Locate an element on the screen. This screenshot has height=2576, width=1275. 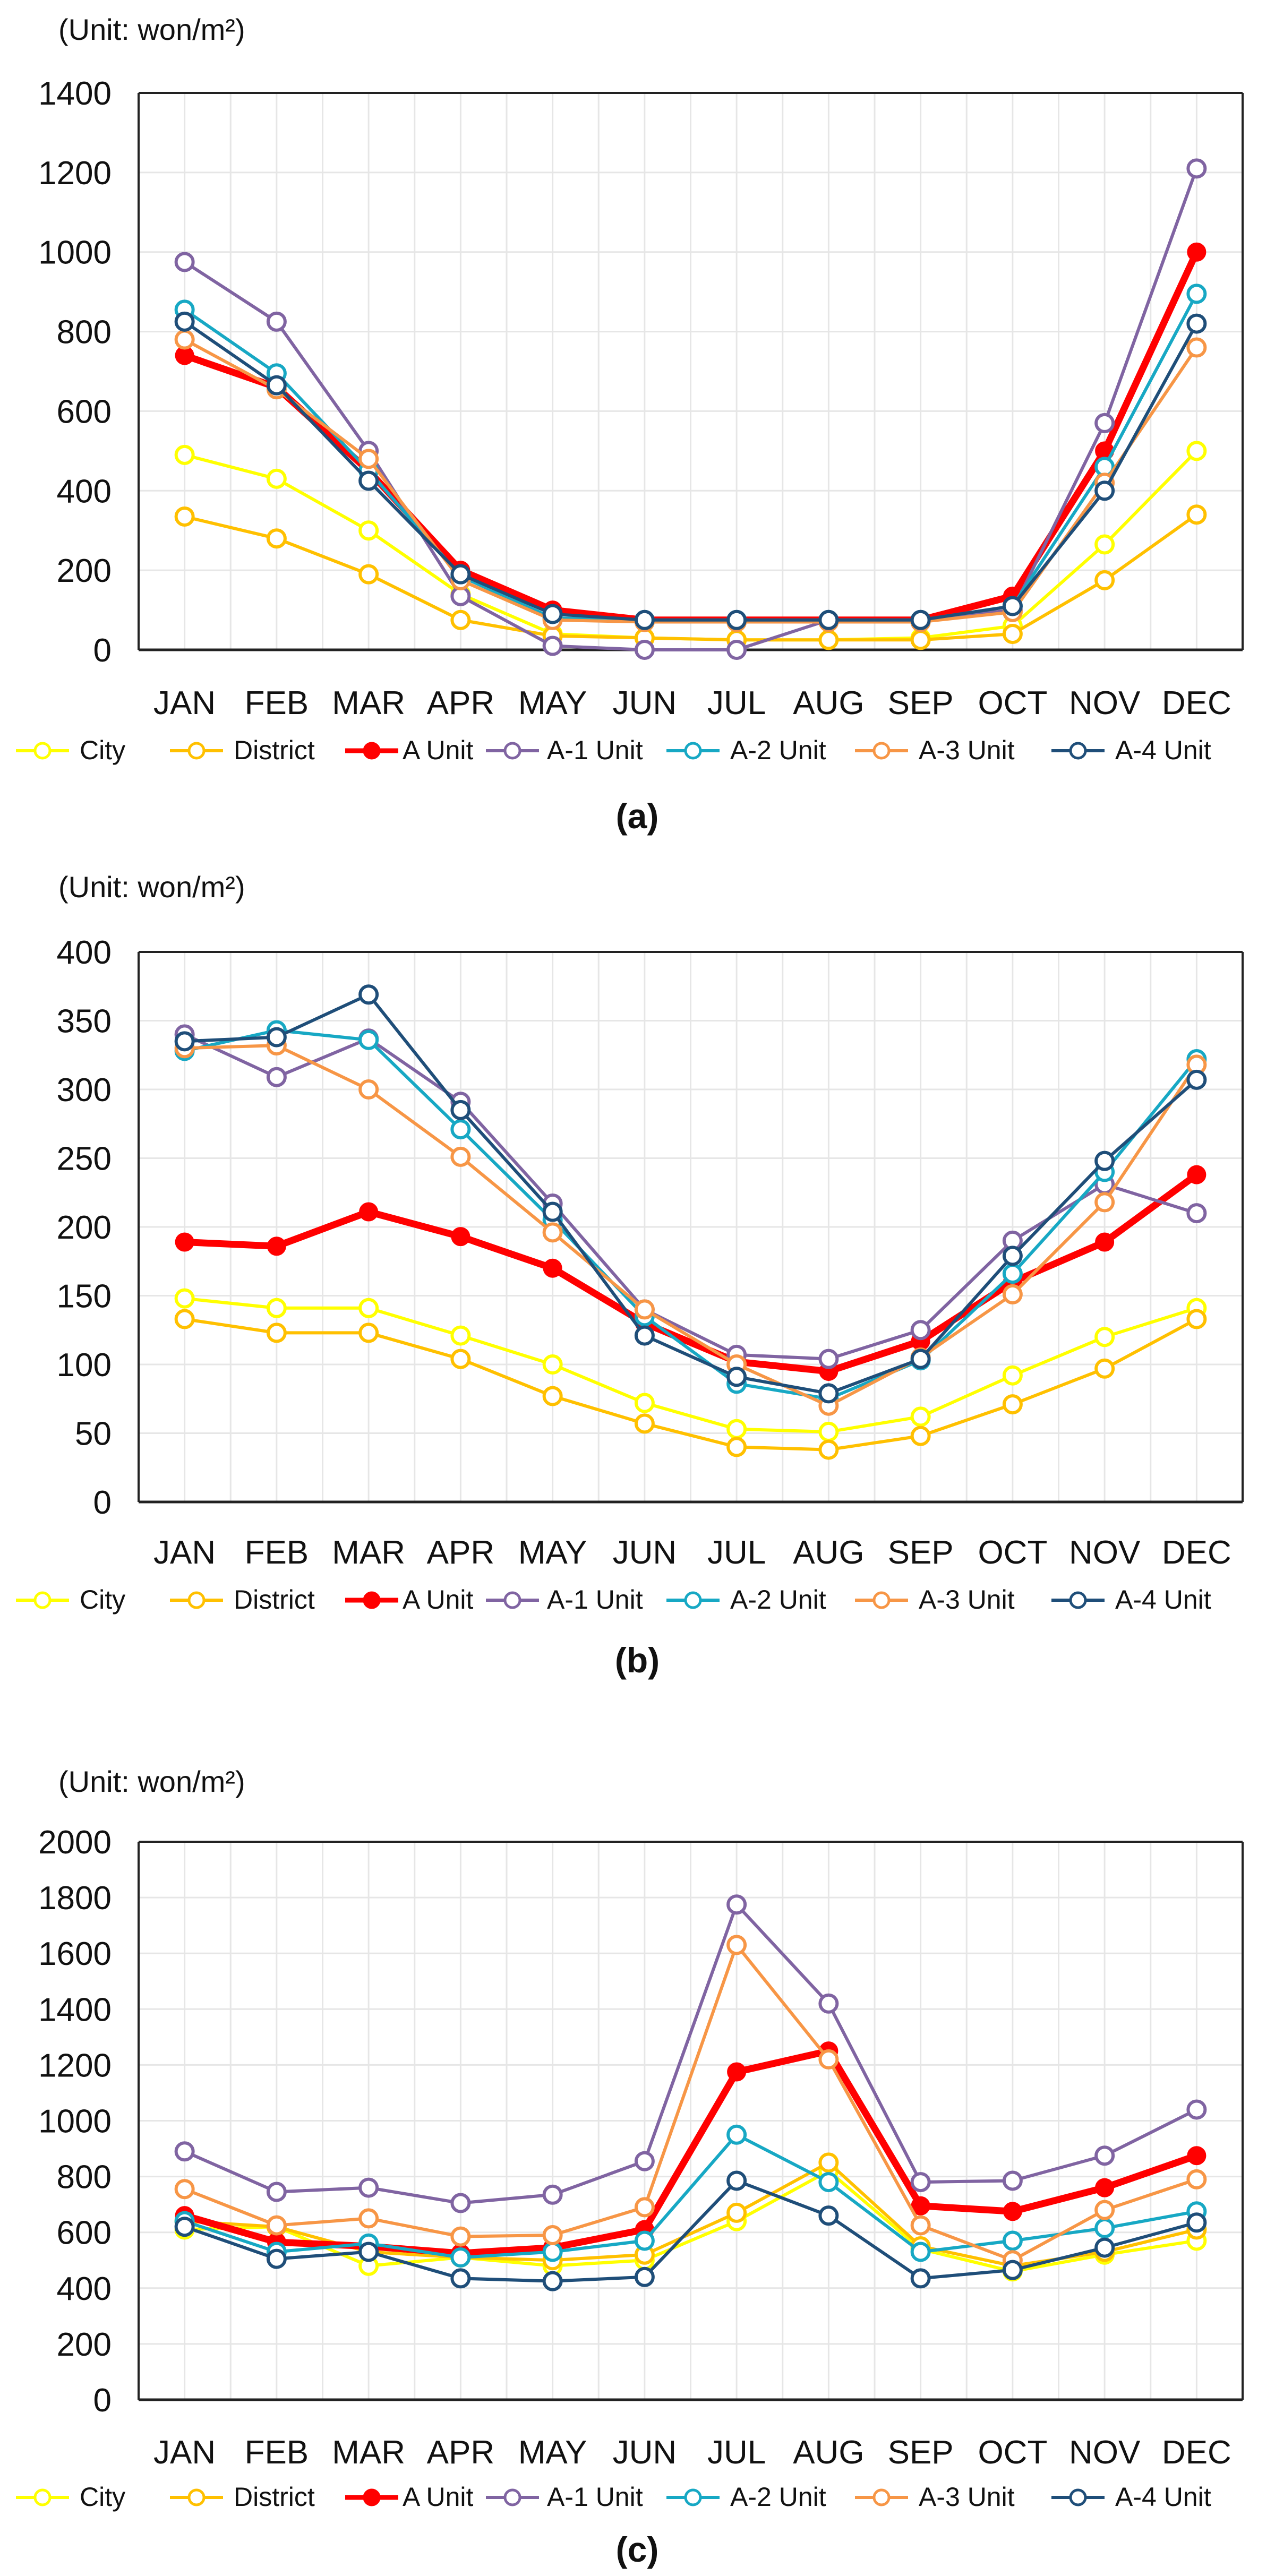
x-tick-label: NOV is located at coordinates (1105, 2452).